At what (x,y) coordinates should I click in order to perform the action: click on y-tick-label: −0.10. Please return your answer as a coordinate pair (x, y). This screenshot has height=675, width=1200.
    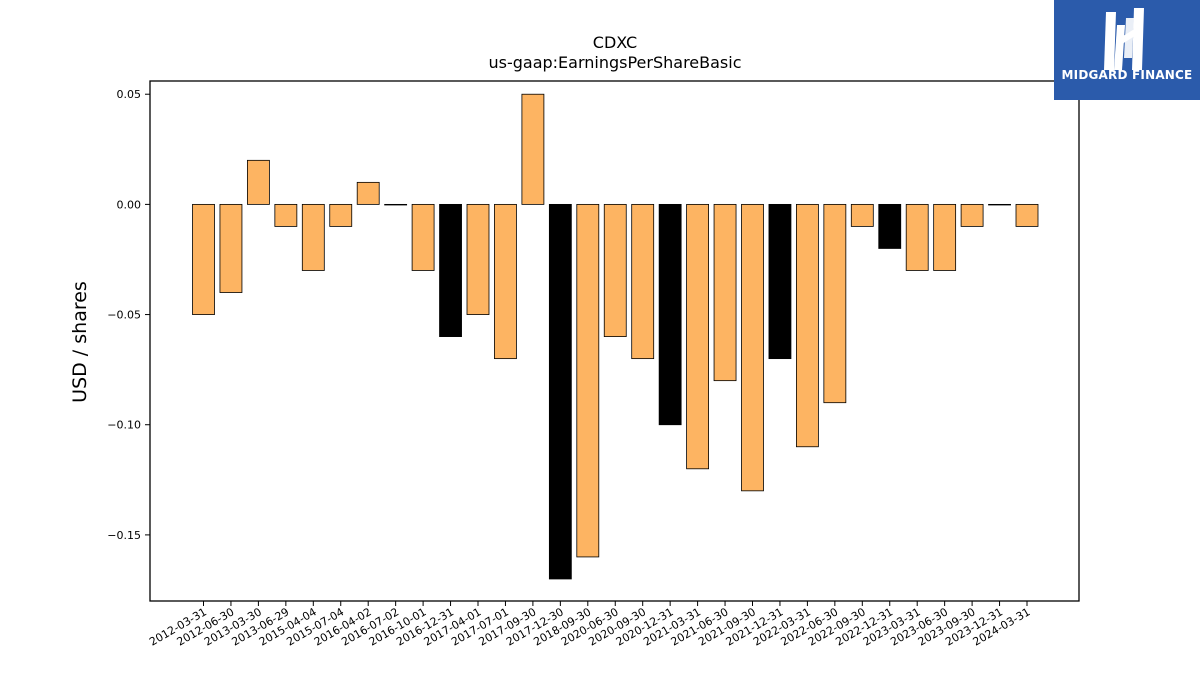
    Looking at the image, I should click on (124, 425).